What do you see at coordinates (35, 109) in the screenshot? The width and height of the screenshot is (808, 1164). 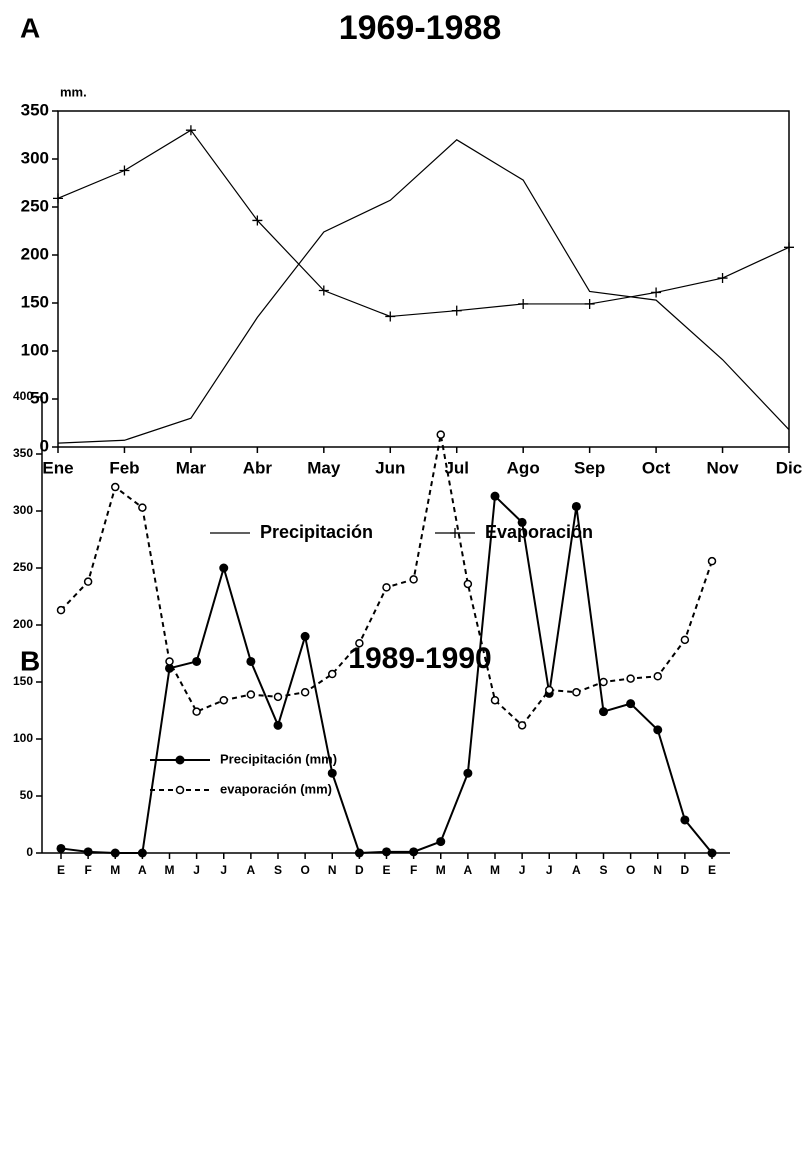 I see `y-tick-label: 350` at bounding box center [35, 109].